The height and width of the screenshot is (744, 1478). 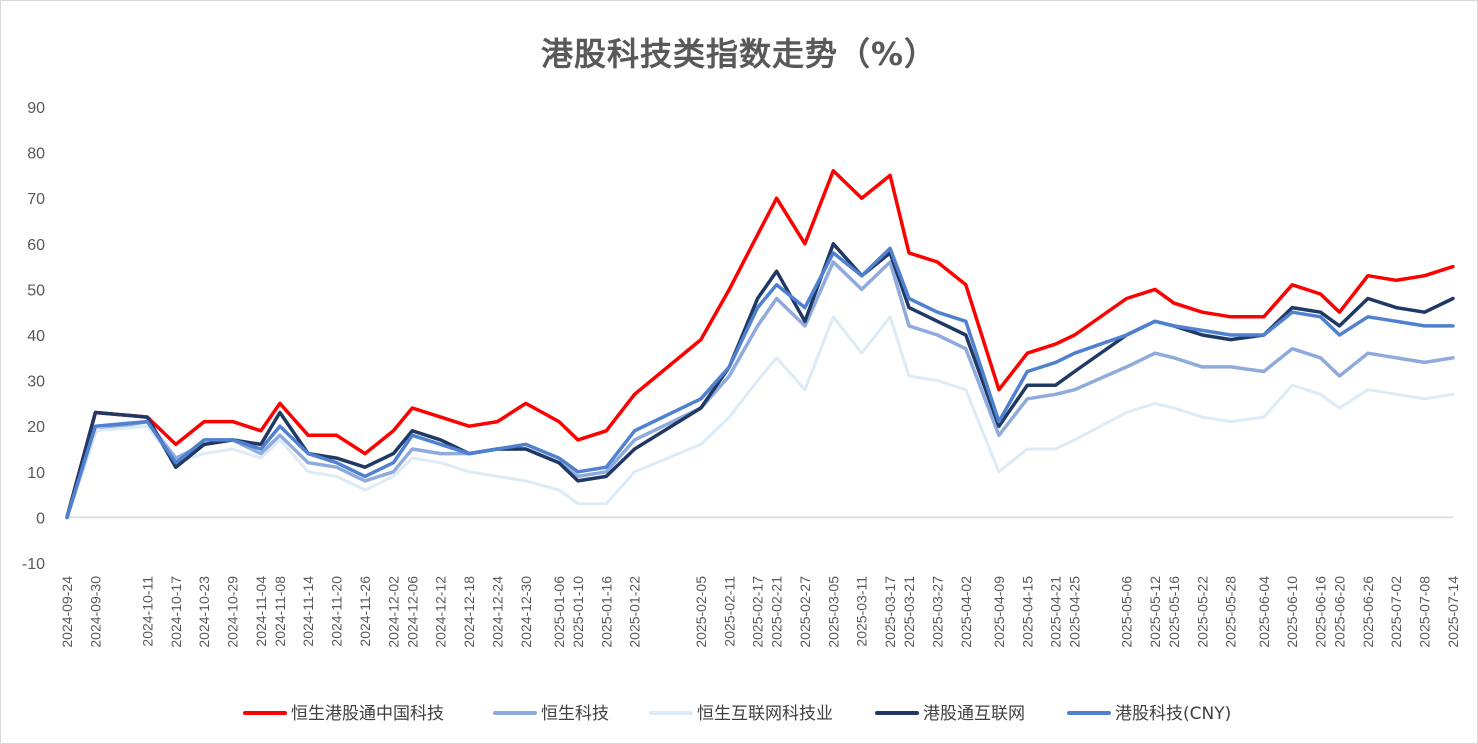 I want to click on y-axis: -10 0 10 20 30 40 50 60 70 80 90, so click(x=33, y=336).